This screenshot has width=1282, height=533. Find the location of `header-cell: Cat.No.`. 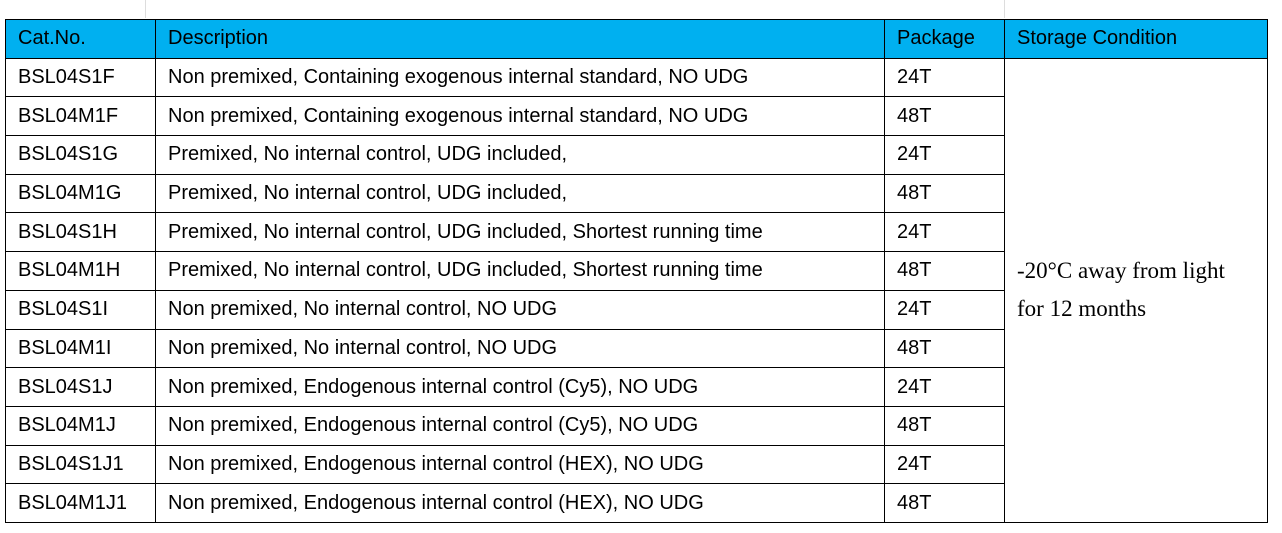

header-cell: Cat.No. is located at coordinates (80, 39).